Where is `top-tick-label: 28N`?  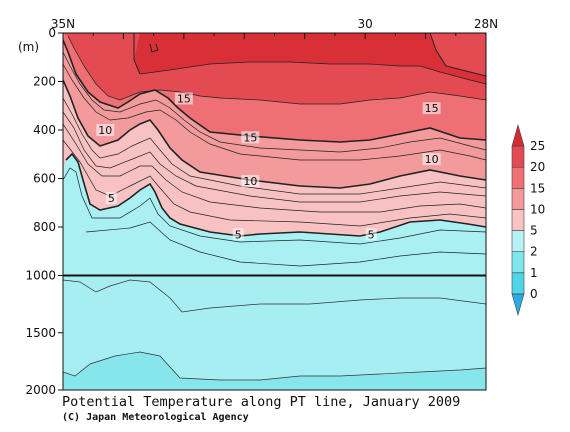 top-tick-label: 28N is located at coordinates (486, 24).